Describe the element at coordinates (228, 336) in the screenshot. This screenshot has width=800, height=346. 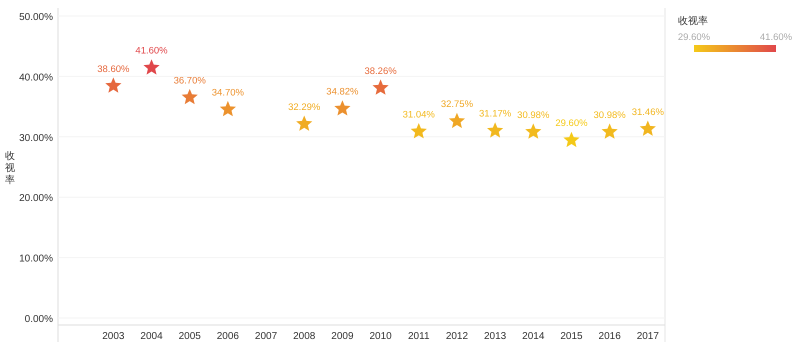
I see `x-tick-label: 2006` at that location.